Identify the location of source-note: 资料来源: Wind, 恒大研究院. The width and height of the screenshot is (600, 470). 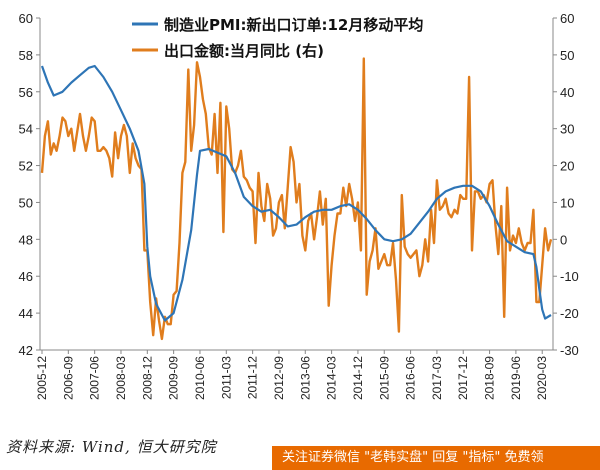
(111, 447).